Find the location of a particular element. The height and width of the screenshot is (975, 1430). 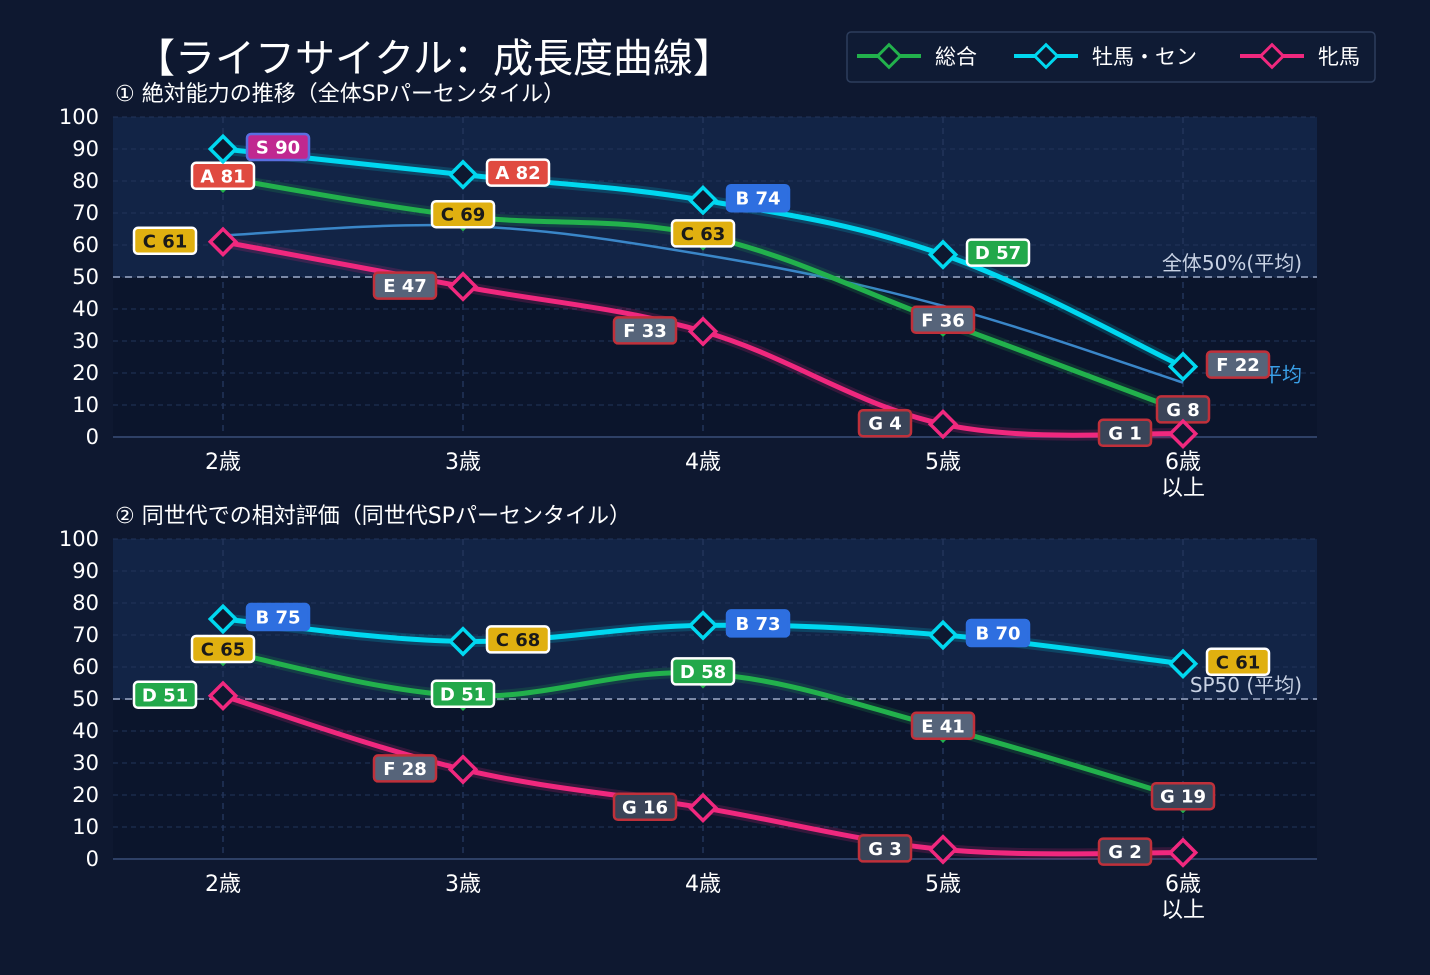

data-label-text: F 22 is located at coordinates (1238, 365).